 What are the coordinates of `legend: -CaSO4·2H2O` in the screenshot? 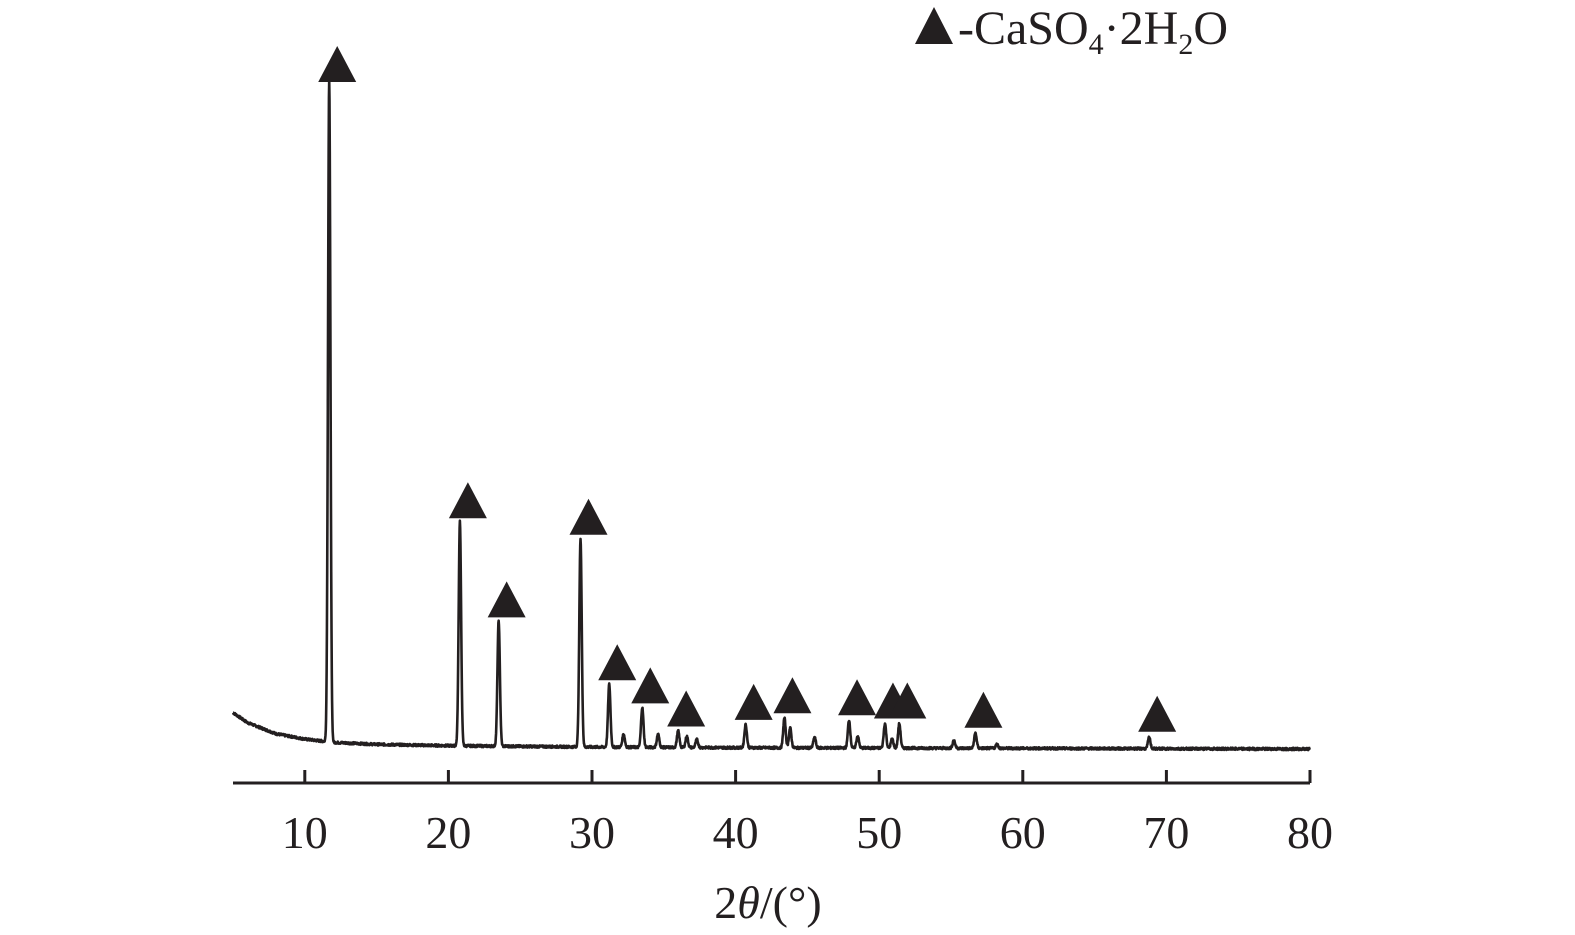 It's located at (1071, 31).